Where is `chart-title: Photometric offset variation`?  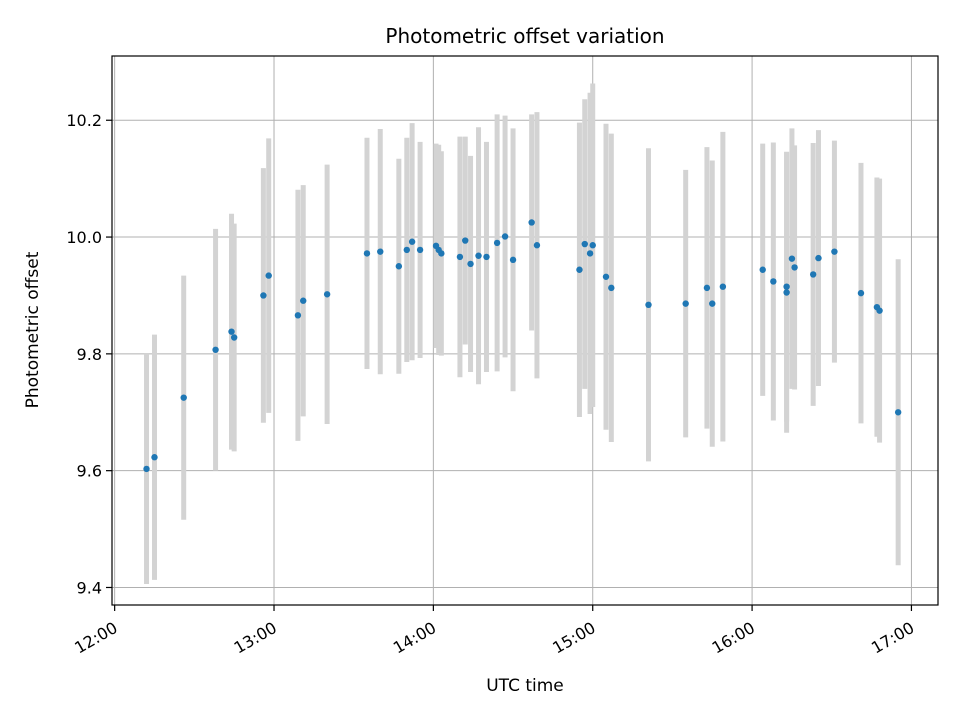 chart-title: Photometric offset variation is located at coordinates (524, 36).